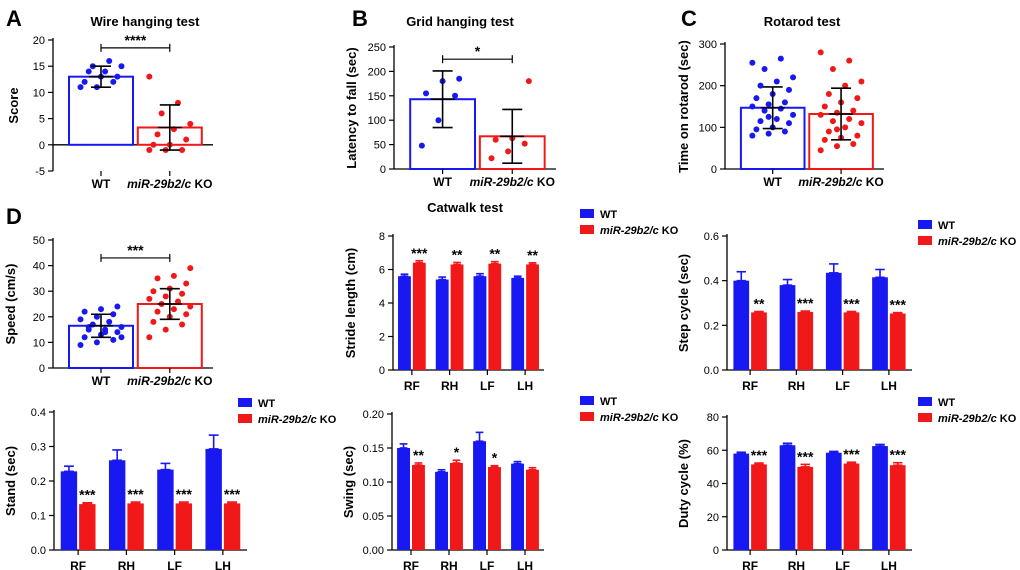 This screenshot has height=570, width=1020. I want to click on D6-ylabel: Duty cycle (%), so click(683, 483).